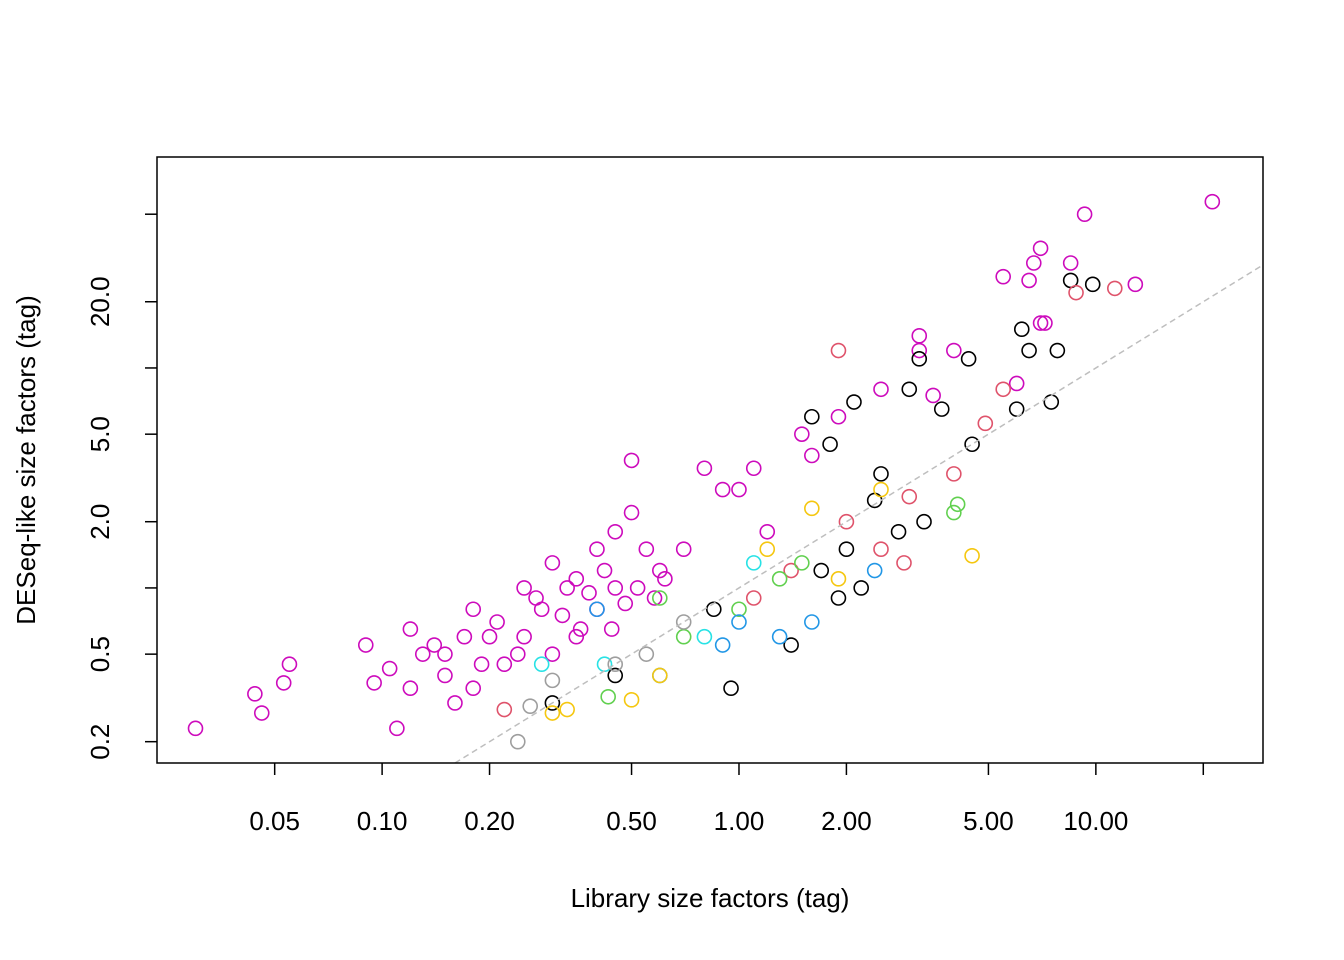 The image size is (1344, 960). What do you see at coordinates (100, 434) in the screenshot?
I see `y-tick-label: 5.0` at bounding box center [100, 434].